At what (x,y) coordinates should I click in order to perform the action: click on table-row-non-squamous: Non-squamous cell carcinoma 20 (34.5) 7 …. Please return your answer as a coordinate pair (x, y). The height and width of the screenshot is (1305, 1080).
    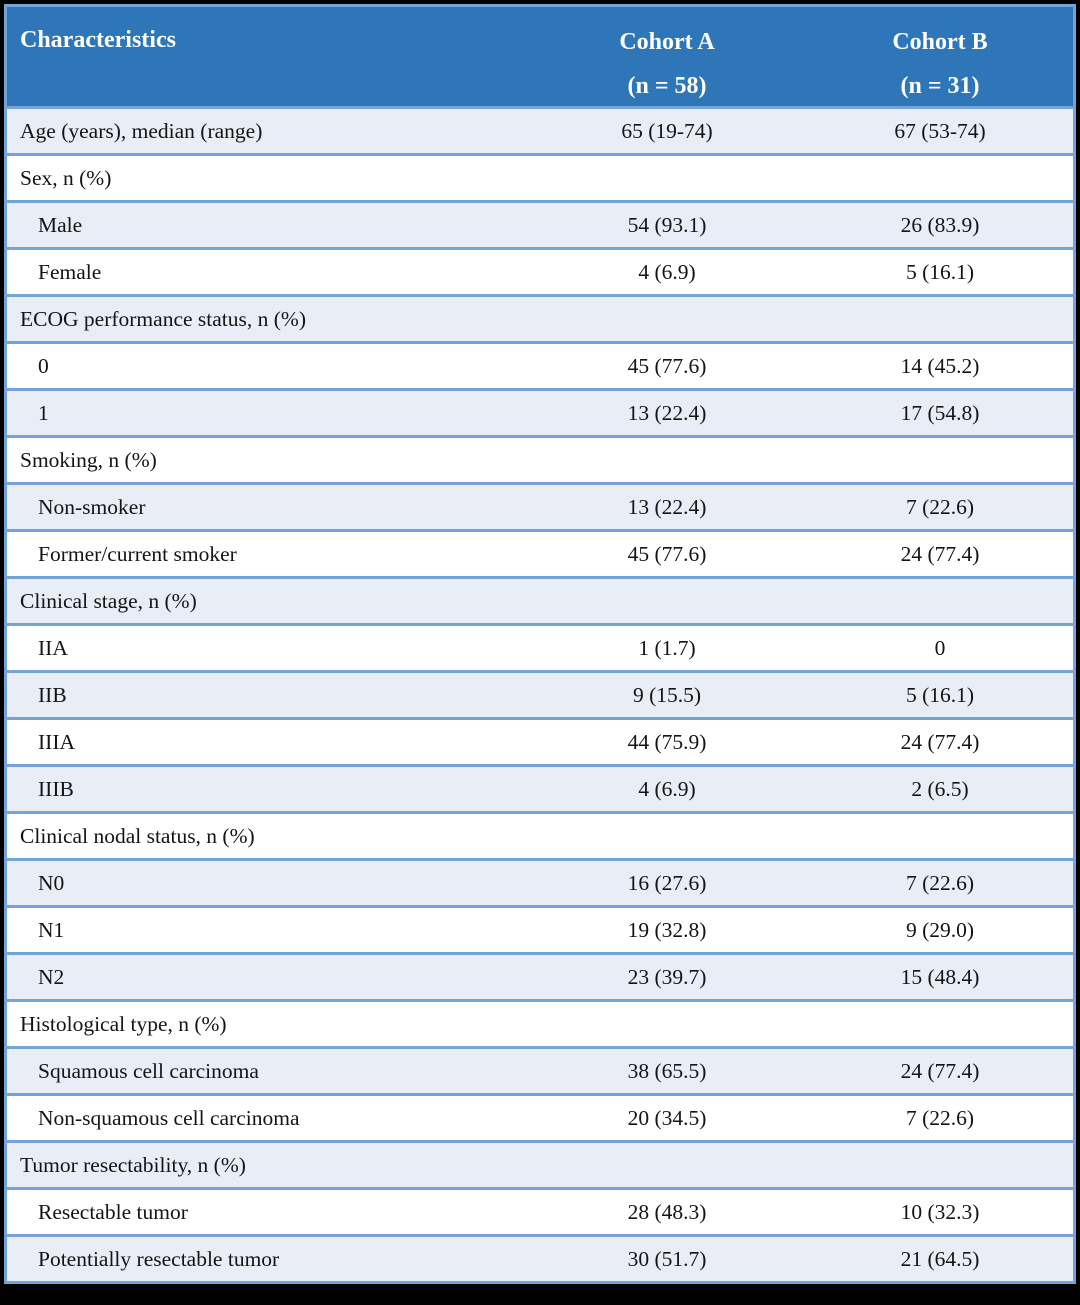
    Looking at the image, I should click on (540, 1116).